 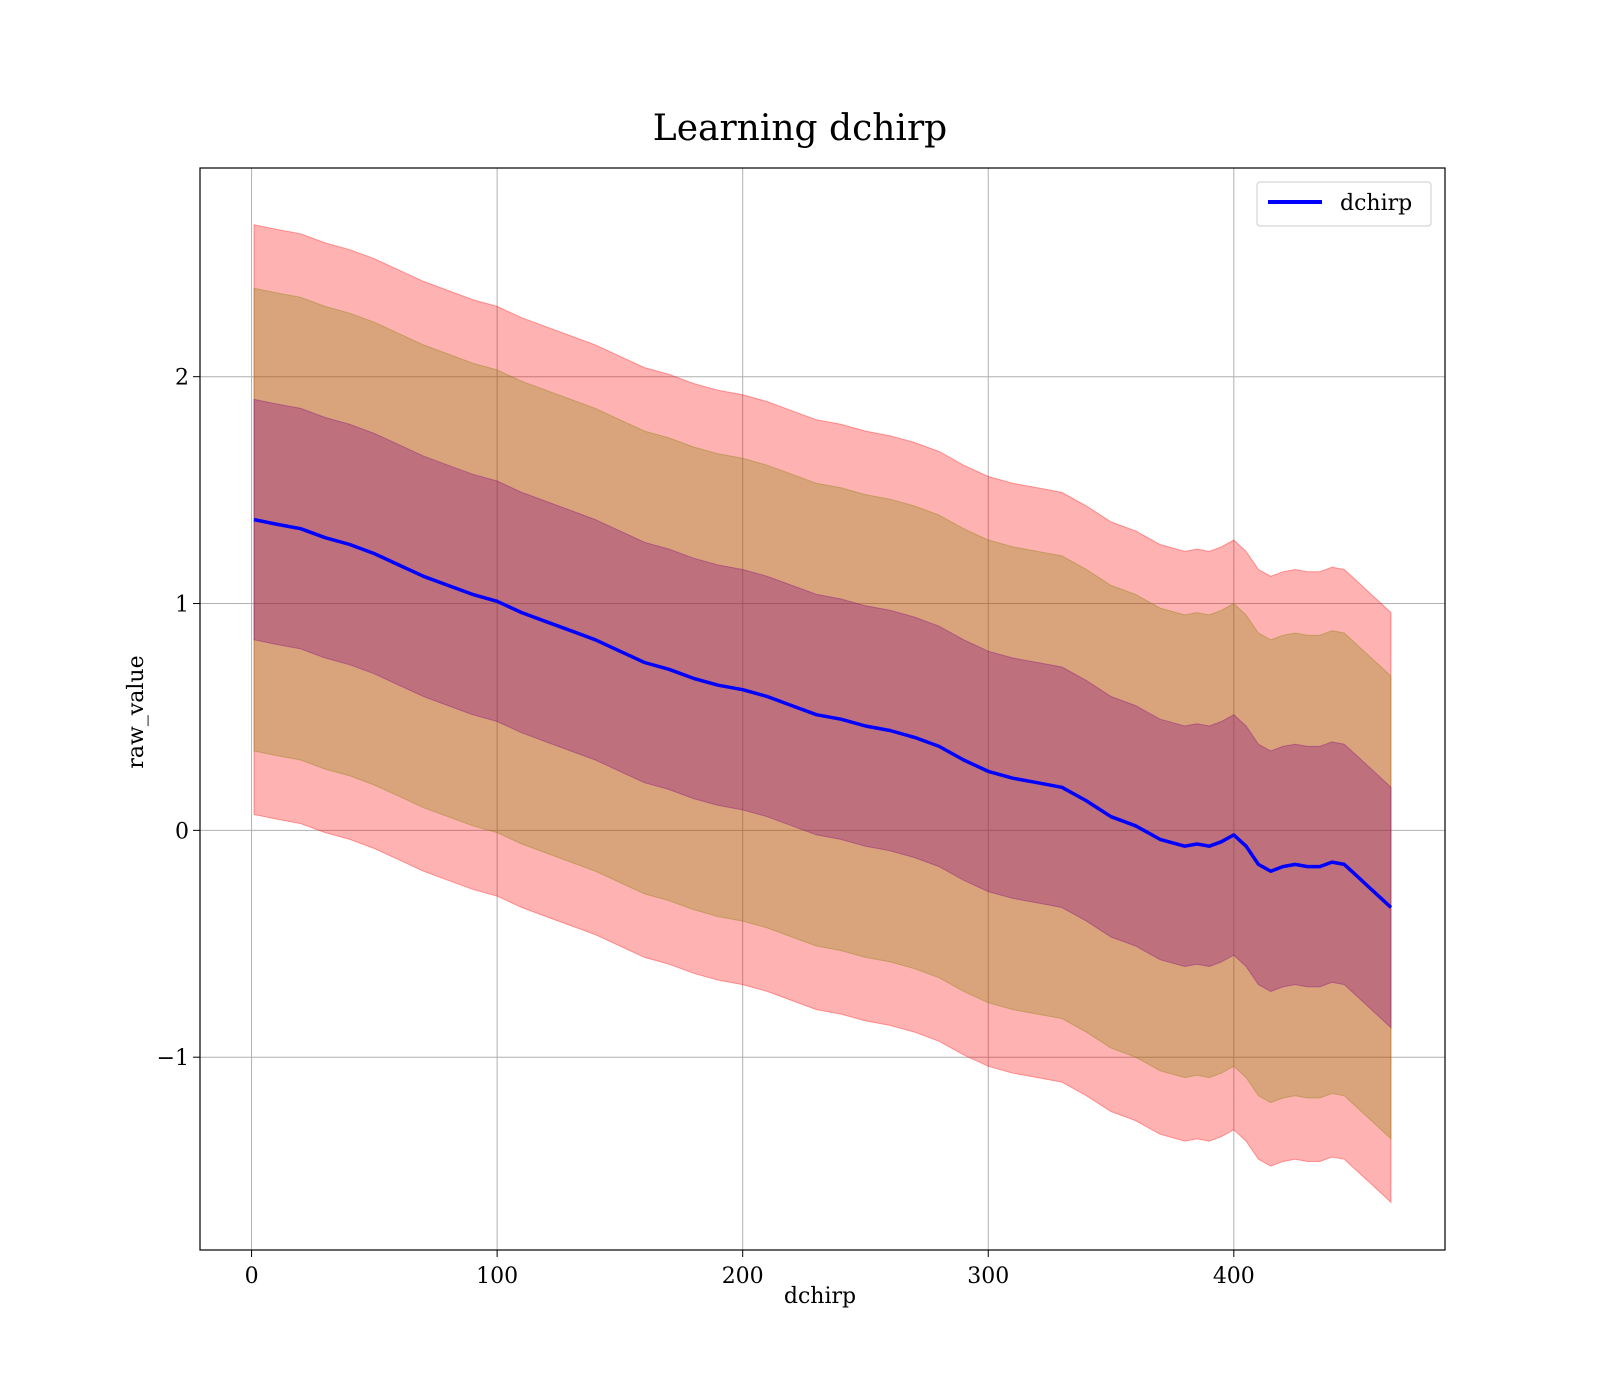 I want to click on x-tick-label: 100, so click(x=497, y=1276).